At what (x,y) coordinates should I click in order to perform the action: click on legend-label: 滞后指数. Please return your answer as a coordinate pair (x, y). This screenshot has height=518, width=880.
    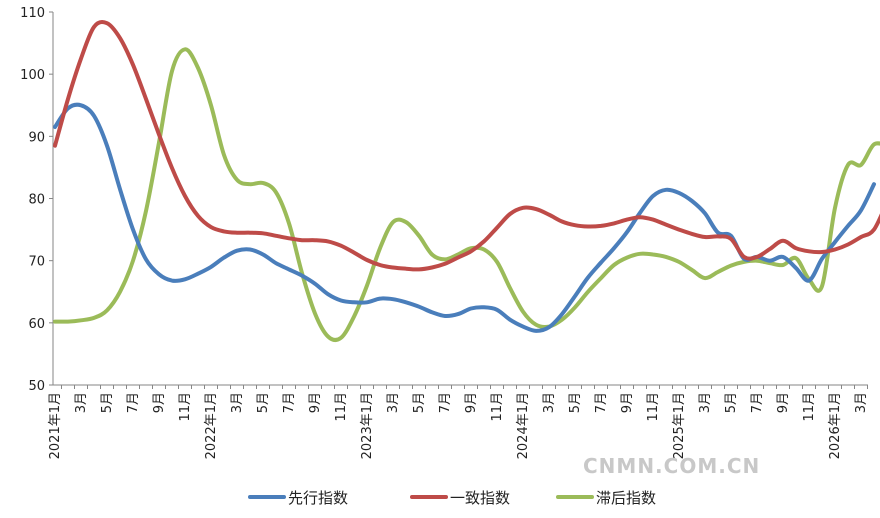
    Looking at the image, I should click on (626, 498).